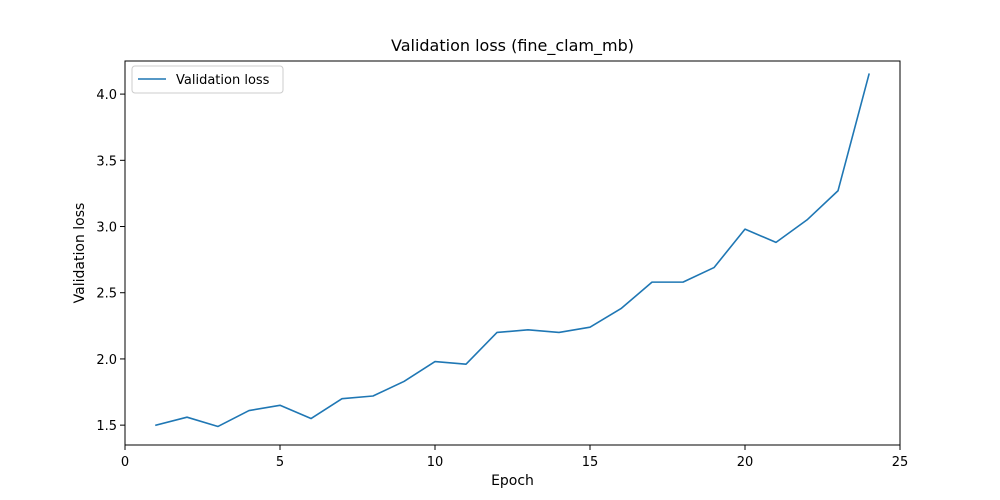 Image resolution: width=1000 pixels, height=500 pixels. I want to click on x-axis: 0 5 10 15 20 25, so click(514, 457).